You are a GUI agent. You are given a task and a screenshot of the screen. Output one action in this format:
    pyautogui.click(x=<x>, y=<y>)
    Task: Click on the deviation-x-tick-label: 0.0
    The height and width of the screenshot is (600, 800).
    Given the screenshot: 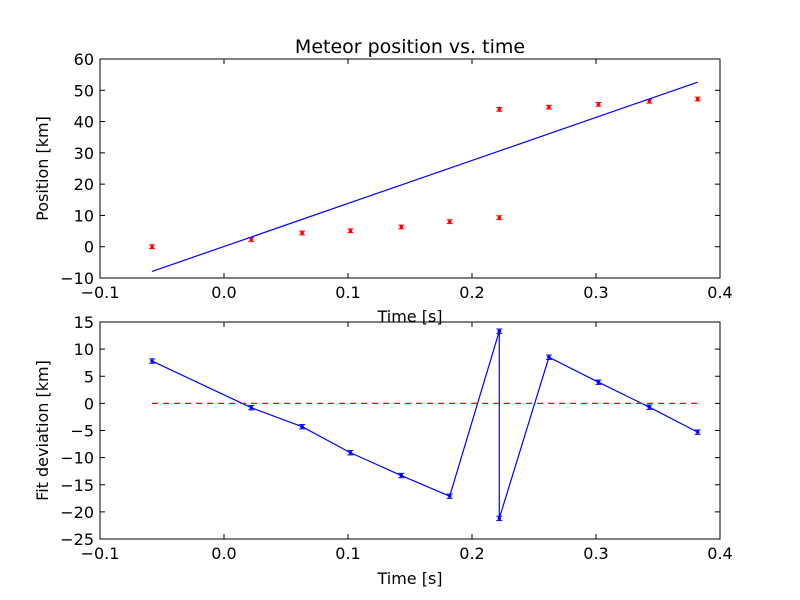 What is the action you would take?
    pyautogui.click(x=223, y=553)
    